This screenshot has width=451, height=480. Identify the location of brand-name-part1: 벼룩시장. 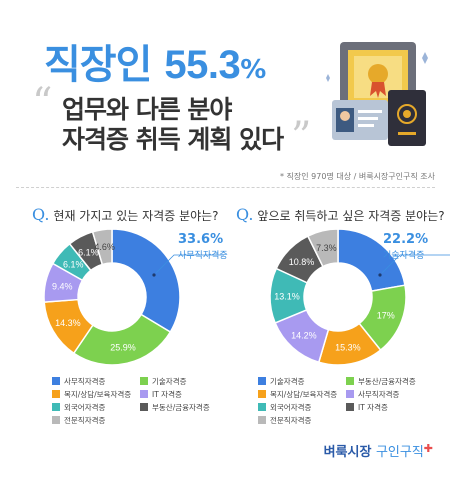
(347, 452).